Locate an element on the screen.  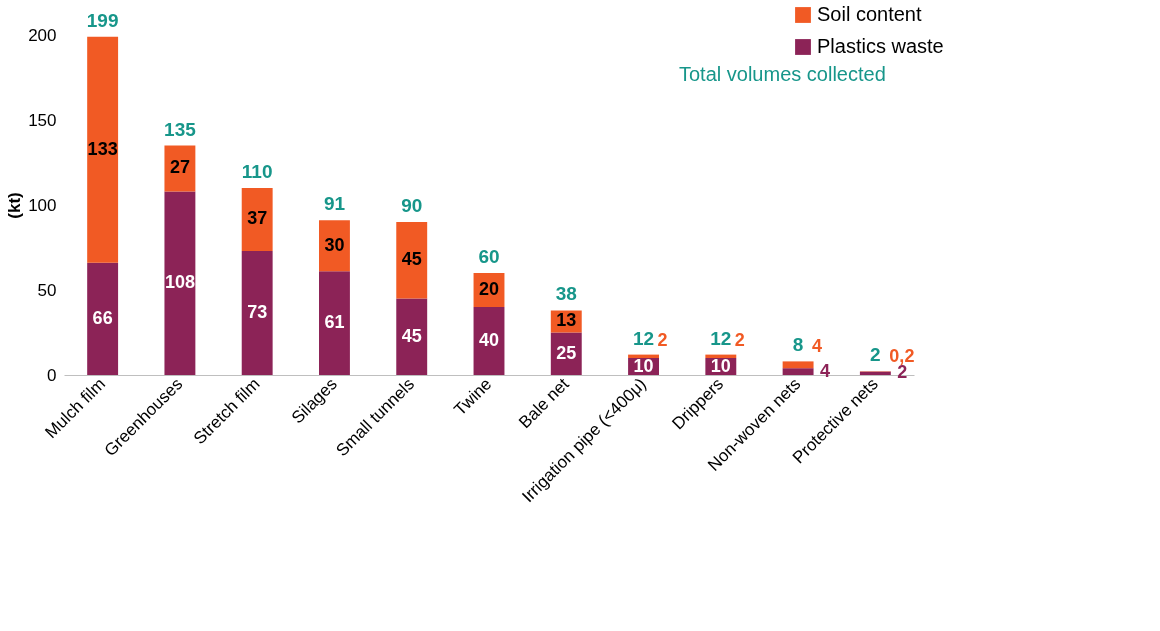
total-label: 90 is located at coordinates (412, 205).